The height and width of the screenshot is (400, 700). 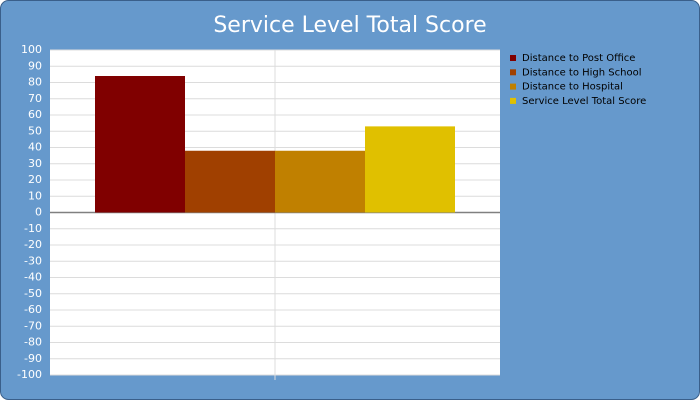 What do you see at coordinates (33, 342) in the screenshot?
I see `y-tick-label: -80` at bounding box center [33, 342].